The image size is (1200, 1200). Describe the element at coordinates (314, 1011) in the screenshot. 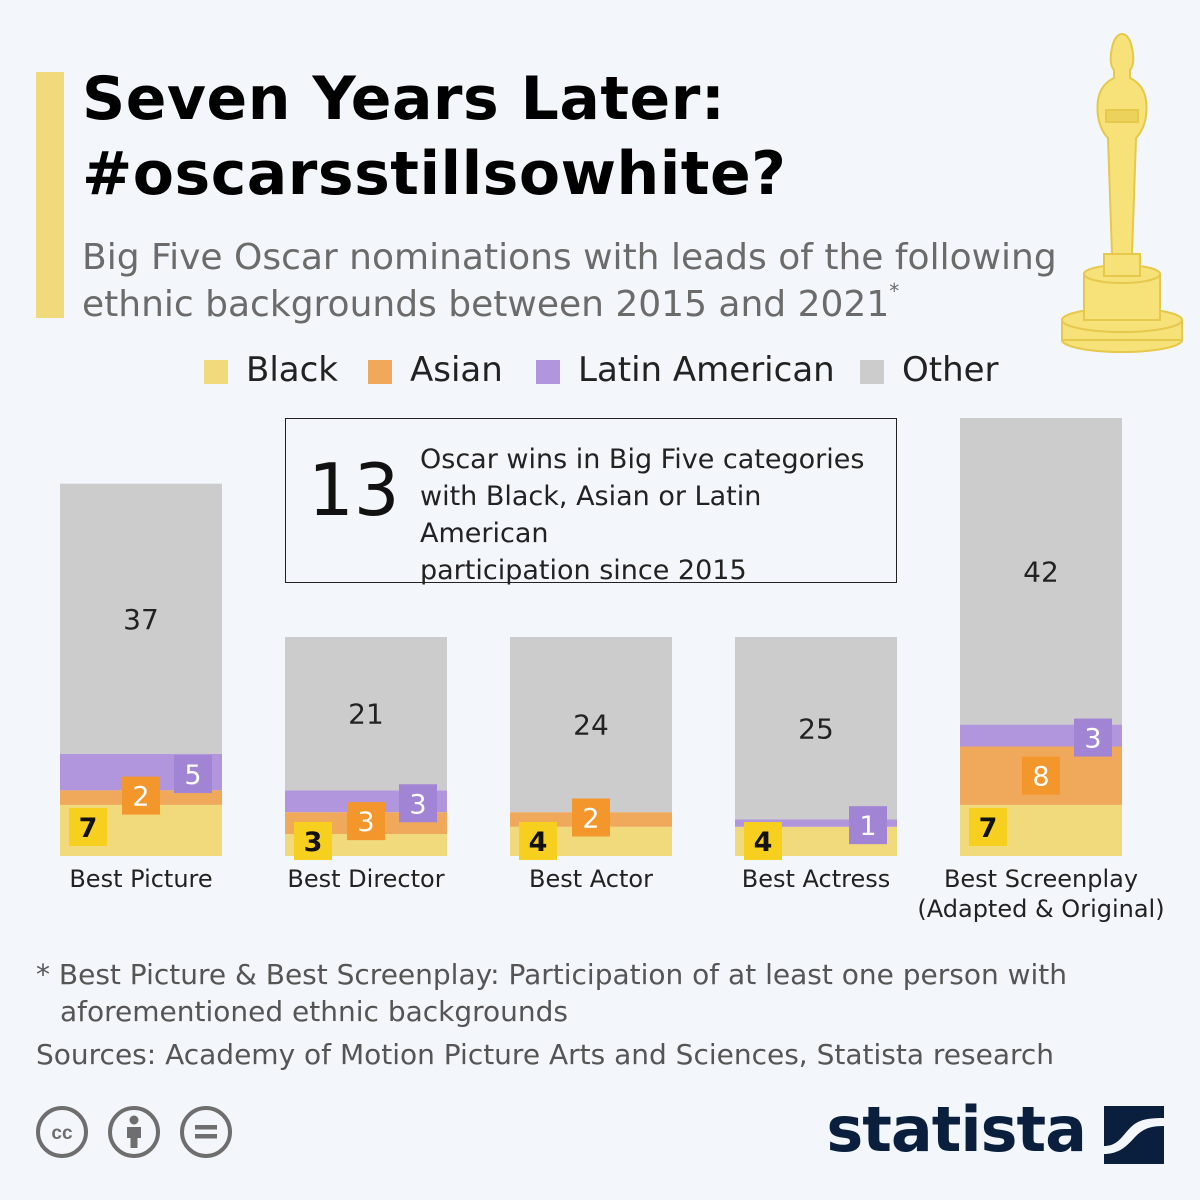

I see `footnote-line-2: aforementioned ethnic backgrounds` at that location.